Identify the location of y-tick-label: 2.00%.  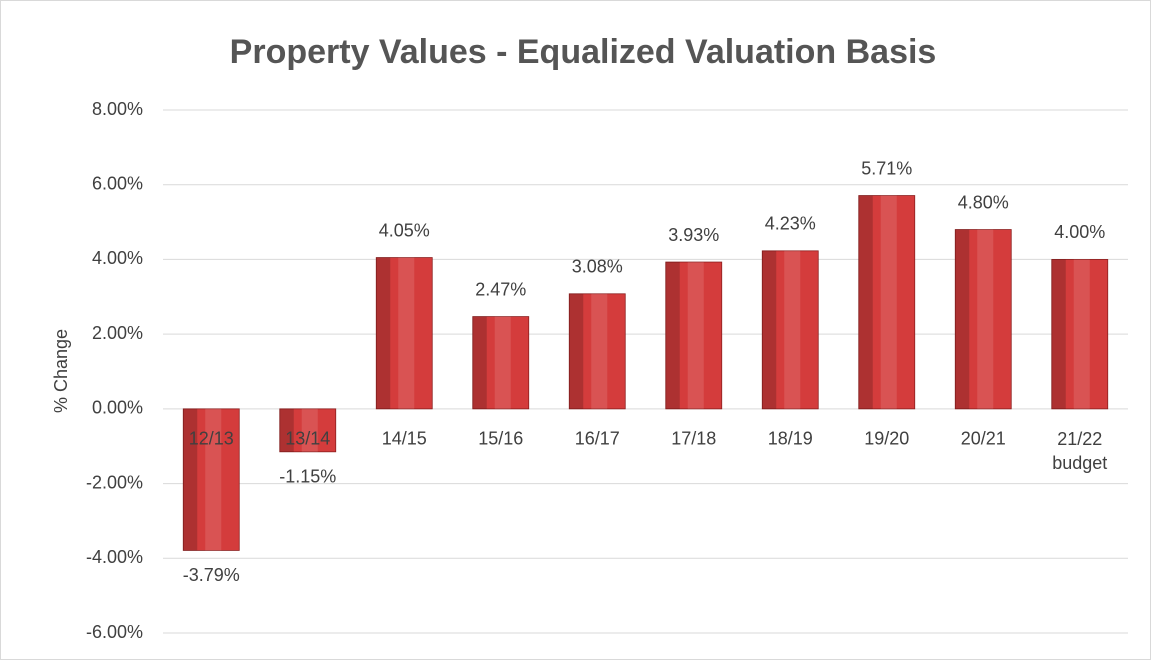
(117, 333).